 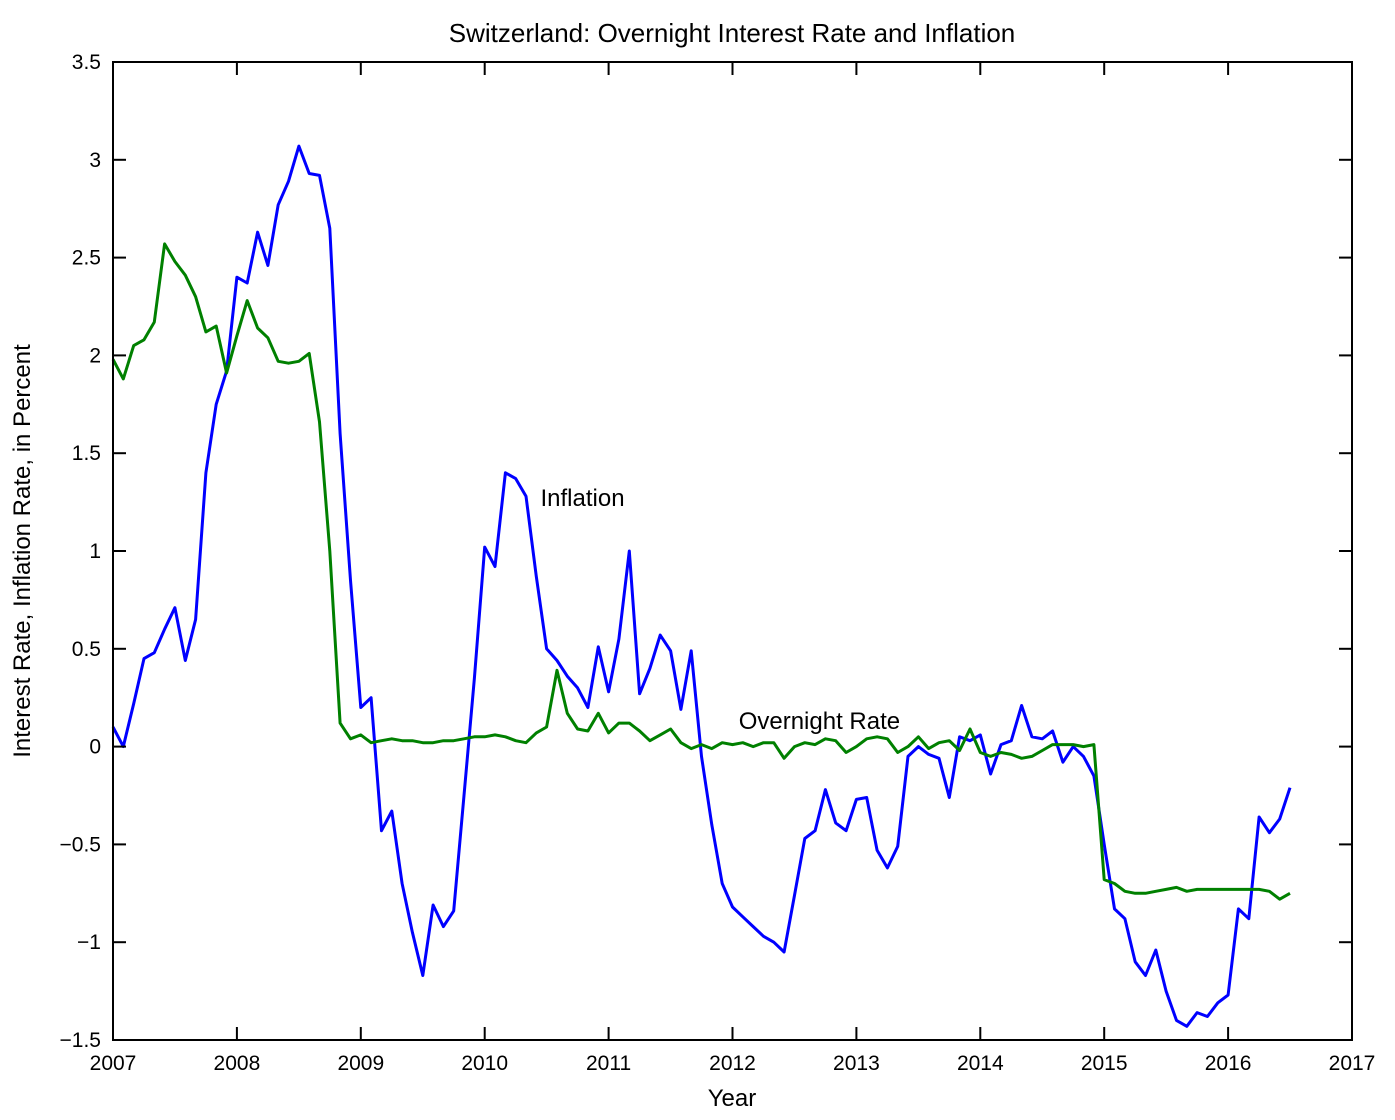 What do you see at coordinates (1104, 1063) in the screenshot?
I see `x-tick-label: 2015` at bounding box center [1104, 1063].